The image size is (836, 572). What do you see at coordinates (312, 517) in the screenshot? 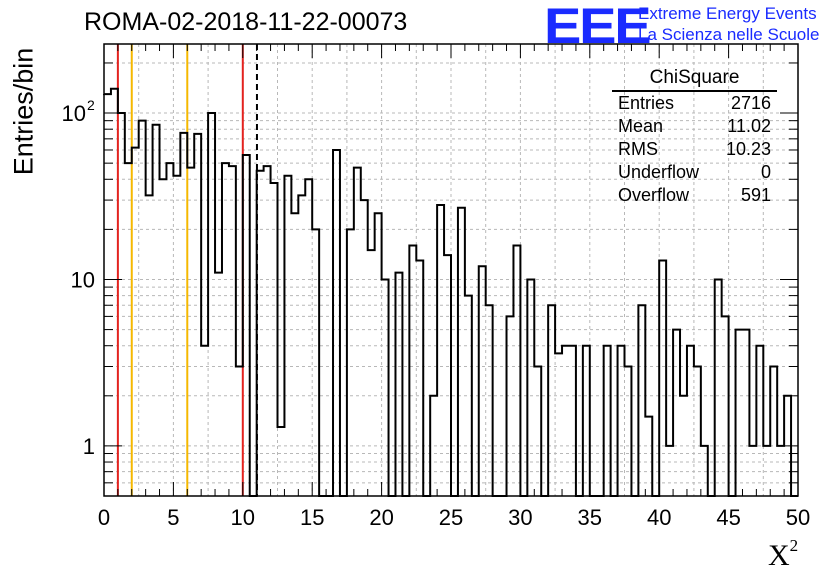
I see `x-tick-label: 15` at bounding box center [312, 517].